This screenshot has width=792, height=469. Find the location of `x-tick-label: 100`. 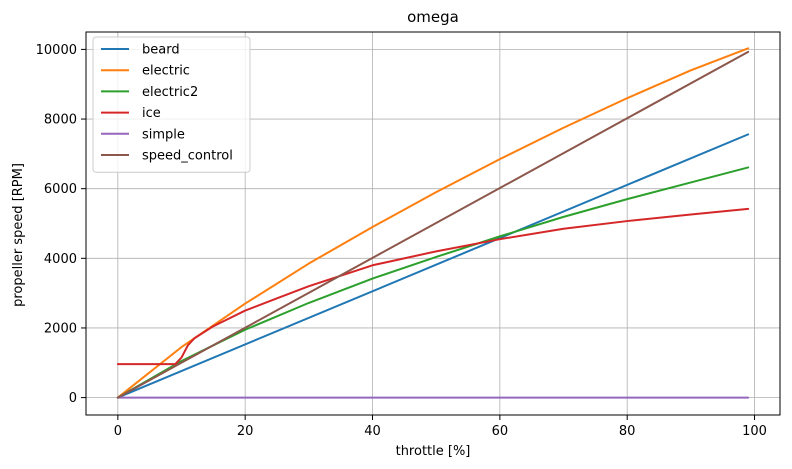

x-tick-label: 100 is located at coordinates (754, 431).